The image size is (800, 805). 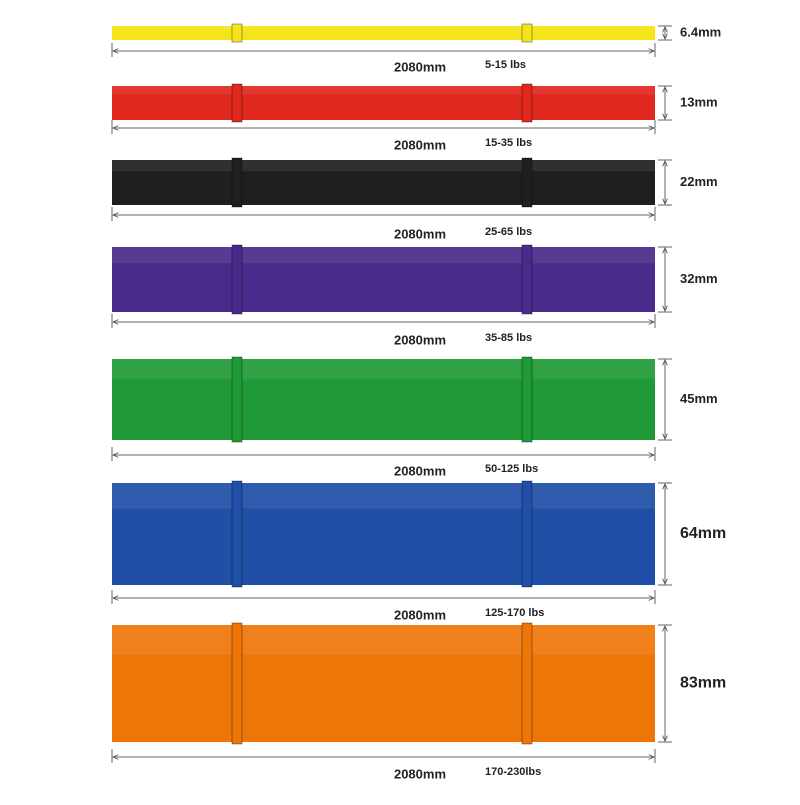 What do you see at coordinates (508, 143) in the screenshot?
I see `resistance-label: 15-35 lbs` at bounding box center [508, 143].